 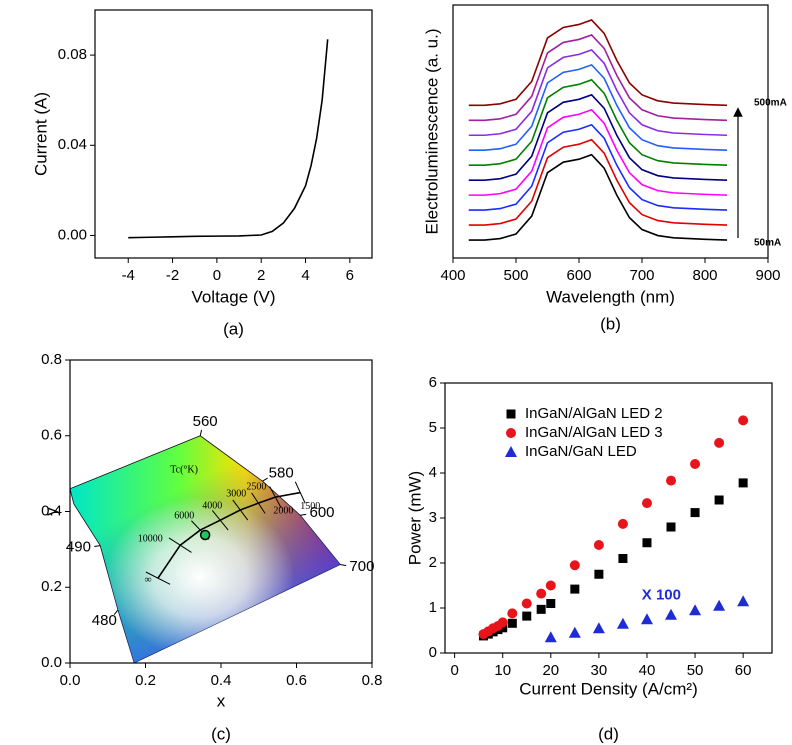 What do you see at coordinates (261, 275) in the screenshot?
I see `x-tick-label: 2` at bounding box center [261, 275].